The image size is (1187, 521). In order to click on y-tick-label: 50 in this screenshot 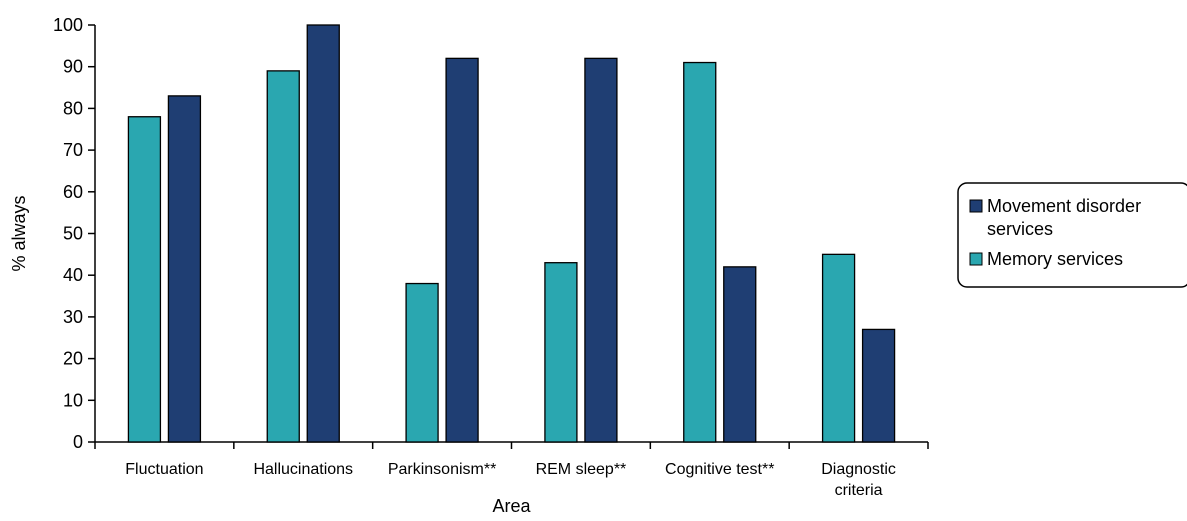, I will do `click(73, 234)`.